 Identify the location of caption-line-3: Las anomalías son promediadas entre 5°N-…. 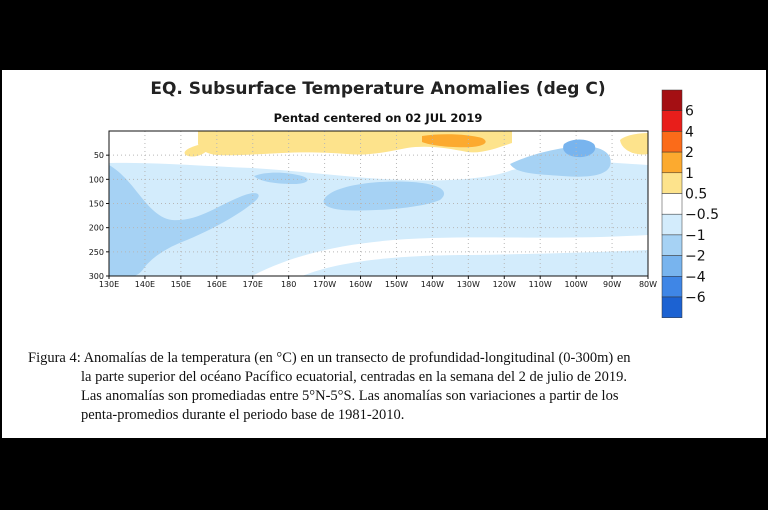
(350, 396).